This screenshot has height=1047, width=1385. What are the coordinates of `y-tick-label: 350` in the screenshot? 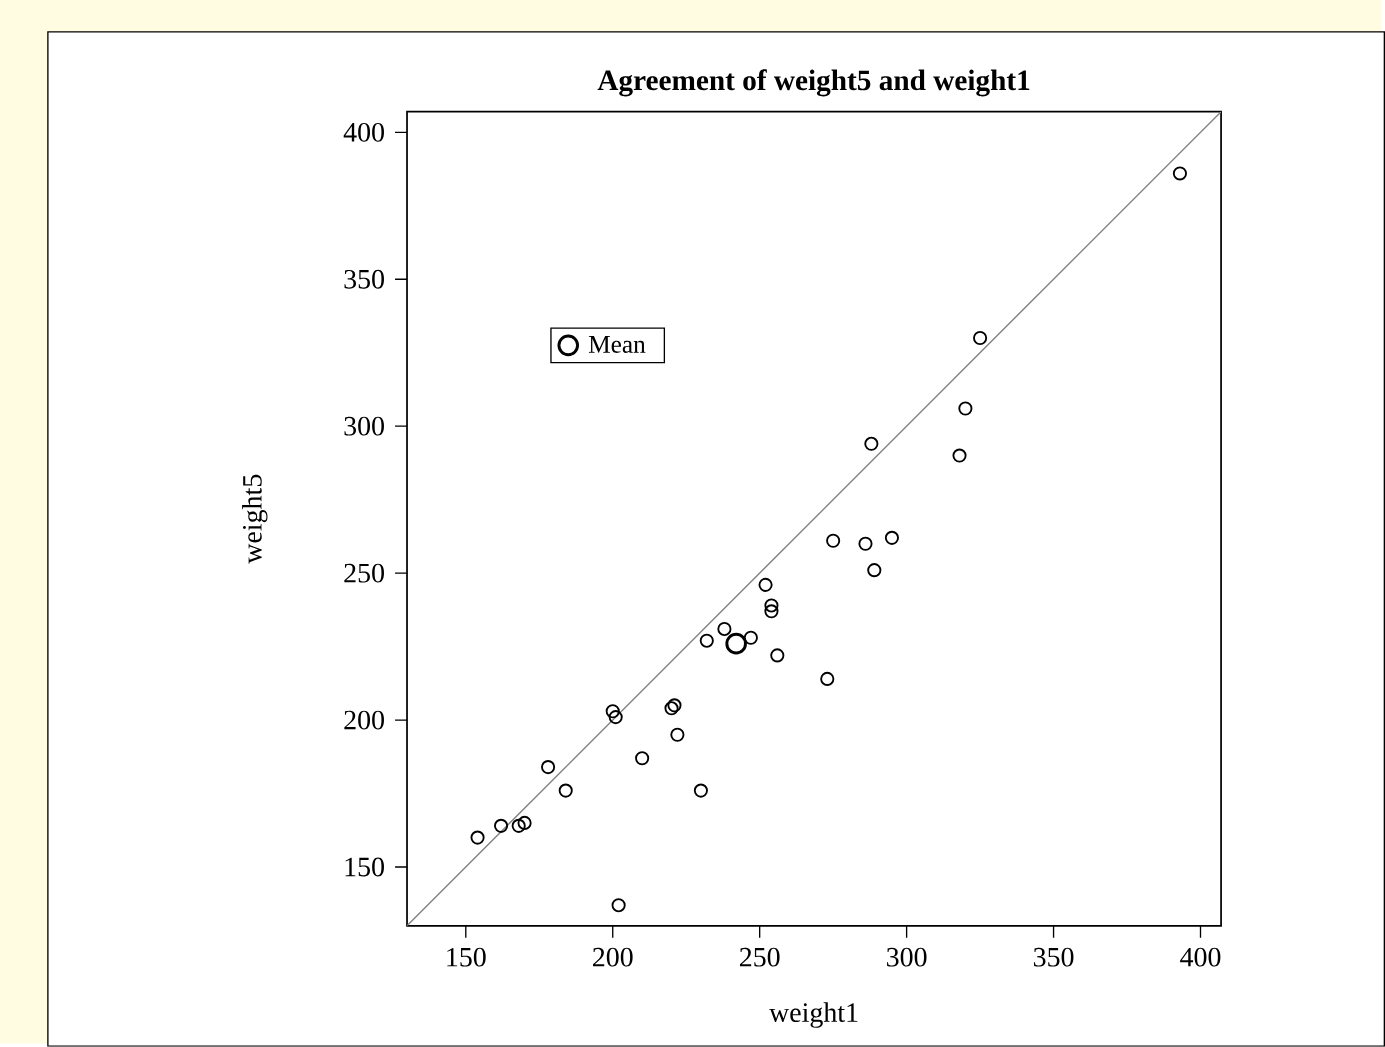 It's located at (364, 279).